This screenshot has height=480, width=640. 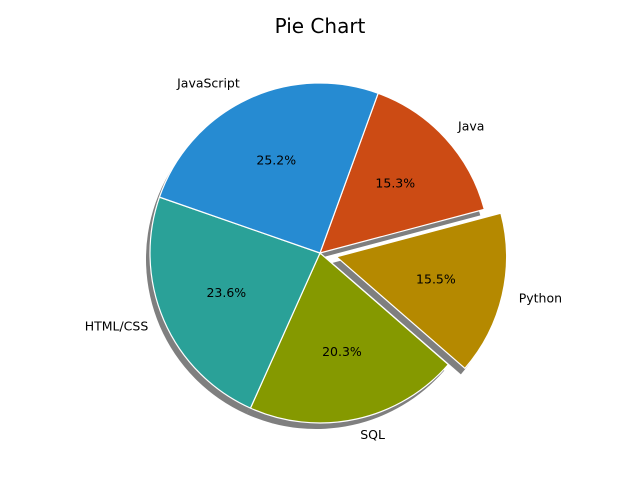 I want to click on slice-label-java: Java, so click(x=470, y=125).